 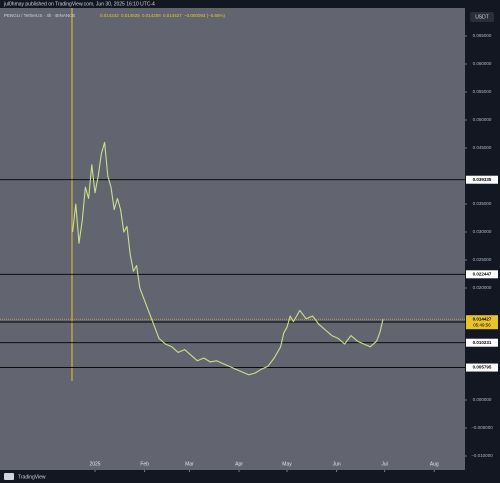 I want to click on level-label: 0.039335, so click(x=482, y=179).